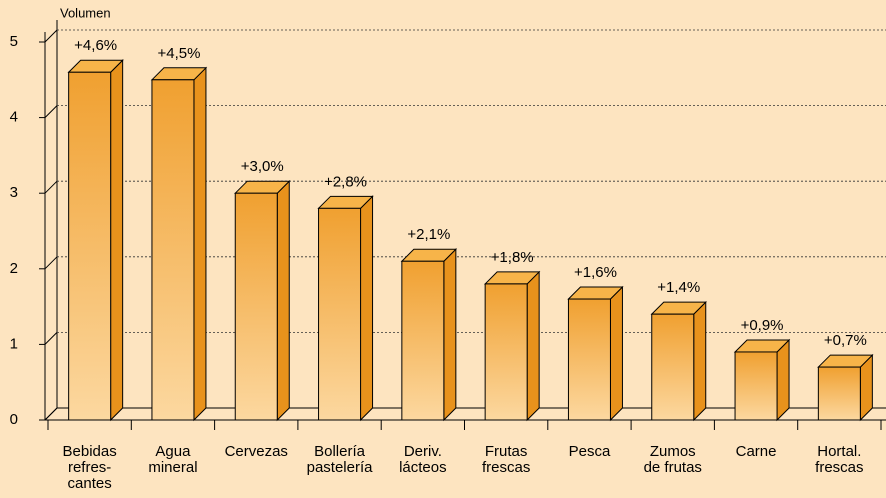  Describe the element at coordinates (14, 41) in the screenshot. I see `y-tick-label: 5` at that location.